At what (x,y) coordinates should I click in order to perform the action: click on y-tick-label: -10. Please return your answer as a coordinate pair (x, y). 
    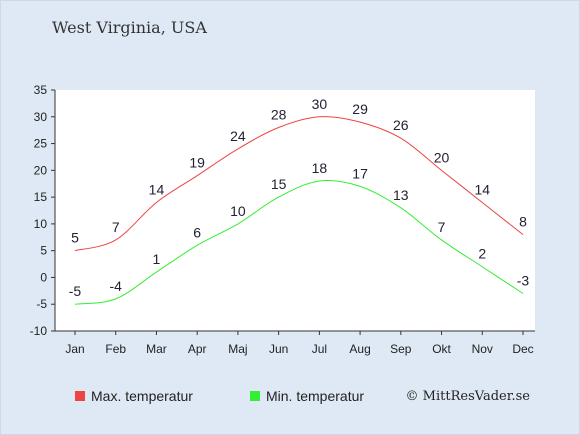
    Looking at the image, I should click on (39, 331).